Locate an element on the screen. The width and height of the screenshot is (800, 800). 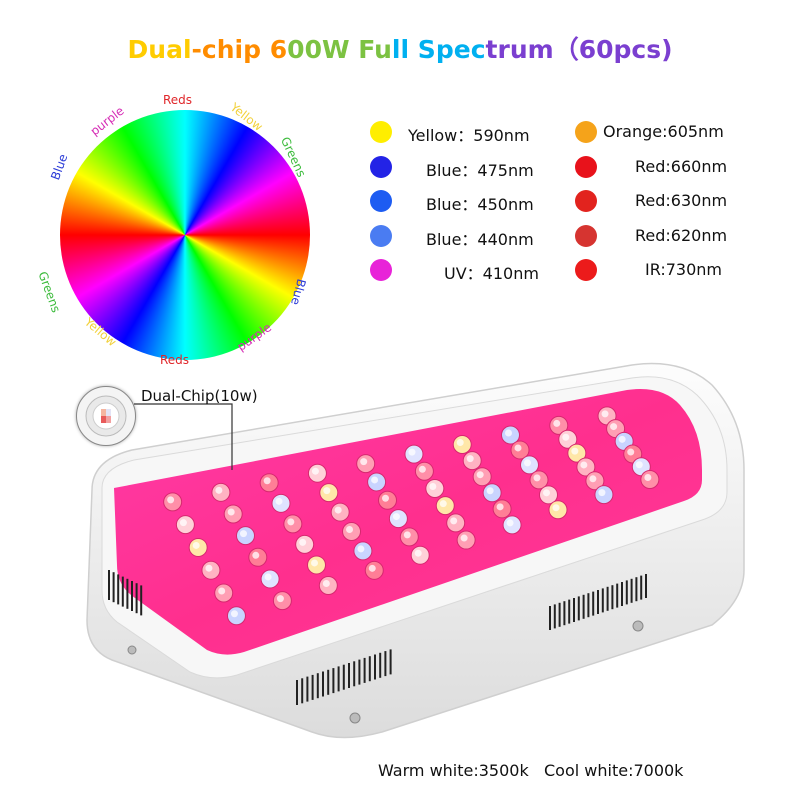
legend-row: Blue：440nm is located at coordinates (460, 237).